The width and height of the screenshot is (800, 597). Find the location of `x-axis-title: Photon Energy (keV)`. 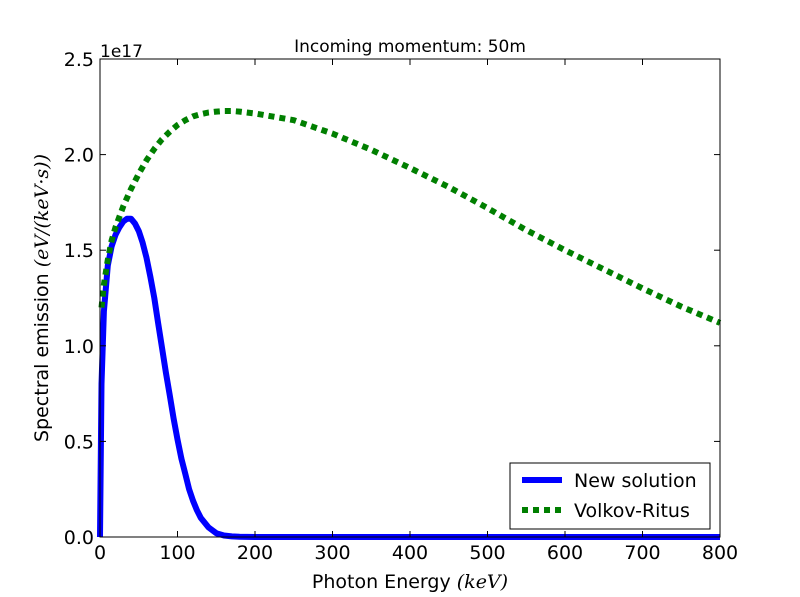

x-axis-title: Photon Energy (keV) is located at coordinates (410, 582).